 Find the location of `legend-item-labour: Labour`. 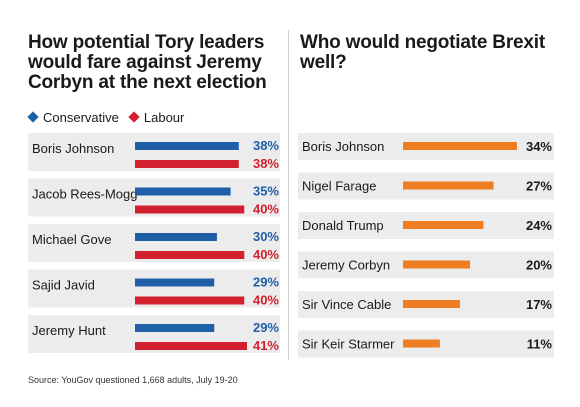

legend-item-labour: Labour is located at coordinates (156, 117).